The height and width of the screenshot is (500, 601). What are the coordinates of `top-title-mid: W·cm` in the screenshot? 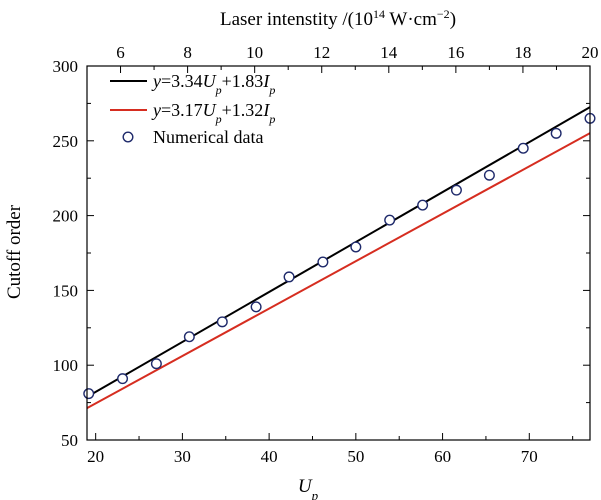 It's located at (411, 19).